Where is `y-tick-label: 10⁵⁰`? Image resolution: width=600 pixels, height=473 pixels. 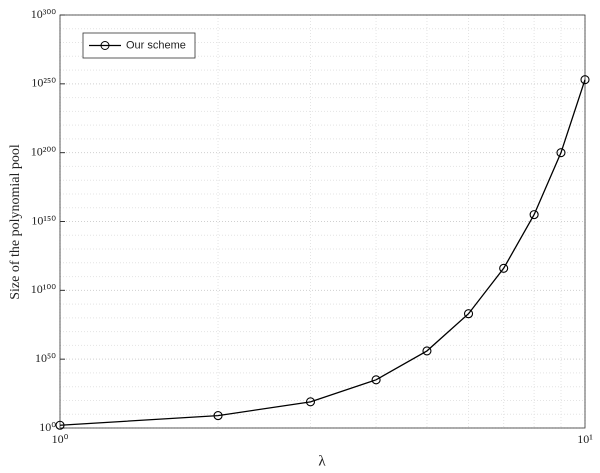 y-tick-label: 10⁵⁰ is located at coordinates (45, 358).